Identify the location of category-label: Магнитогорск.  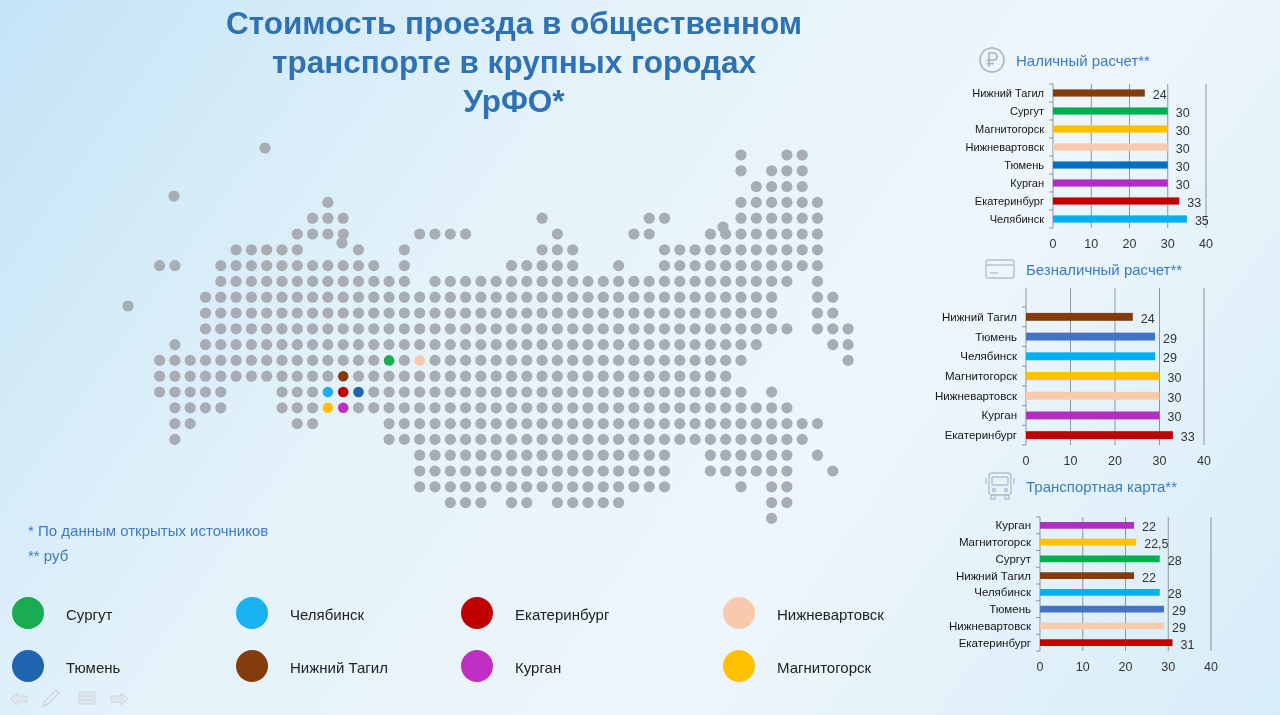
(824, 667).